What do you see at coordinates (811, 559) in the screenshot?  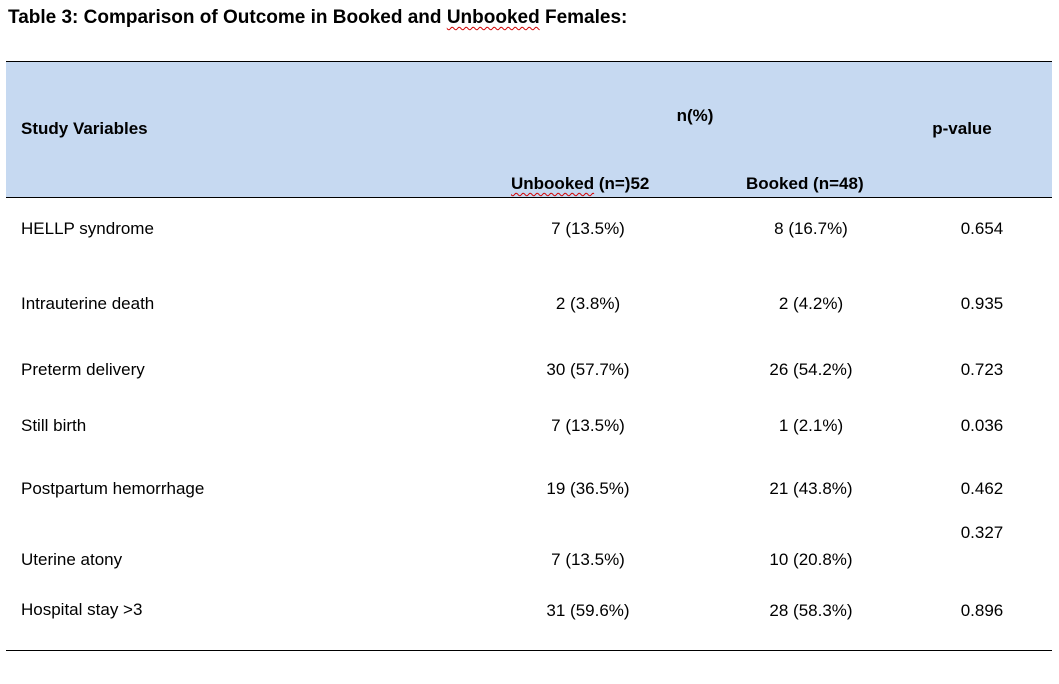 I see `row-atony-booked: 10 (20.8%)` at bounding box center [811, 559].